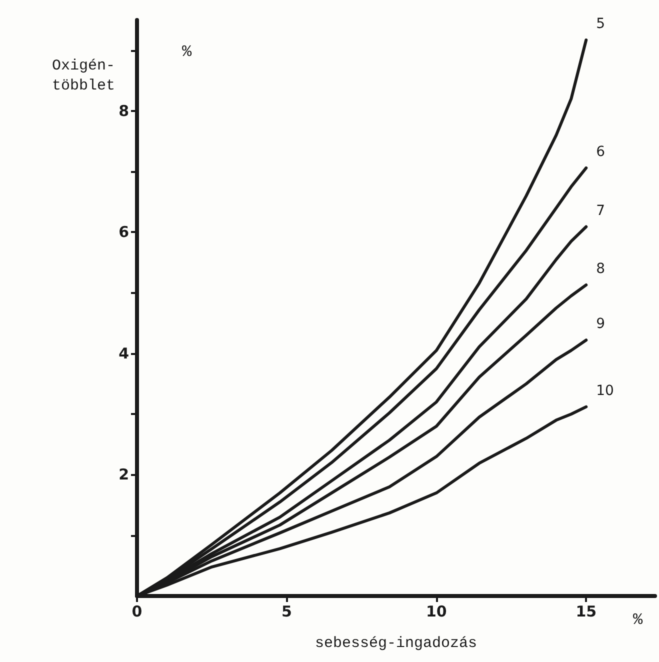  What do you see at coordinates (601, 152) in the screenshot?
I see `series-label: 6` at bounding box center [601, 152].